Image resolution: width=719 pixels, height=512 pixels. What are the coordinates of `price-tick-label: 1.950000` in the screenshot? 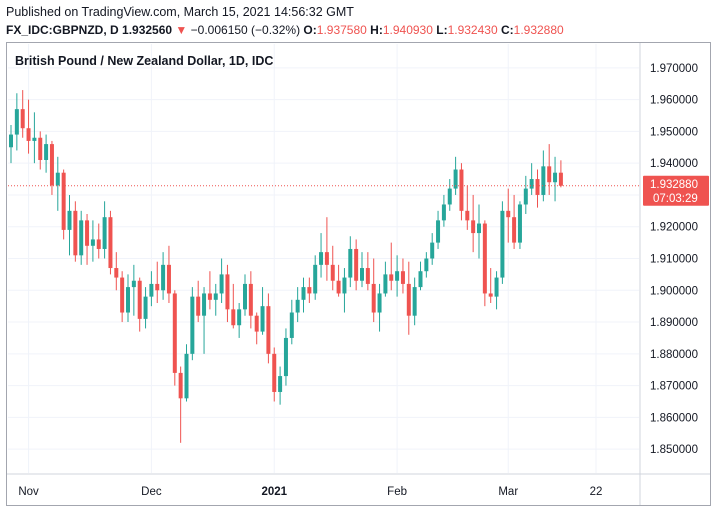 It's located at (674, 132).